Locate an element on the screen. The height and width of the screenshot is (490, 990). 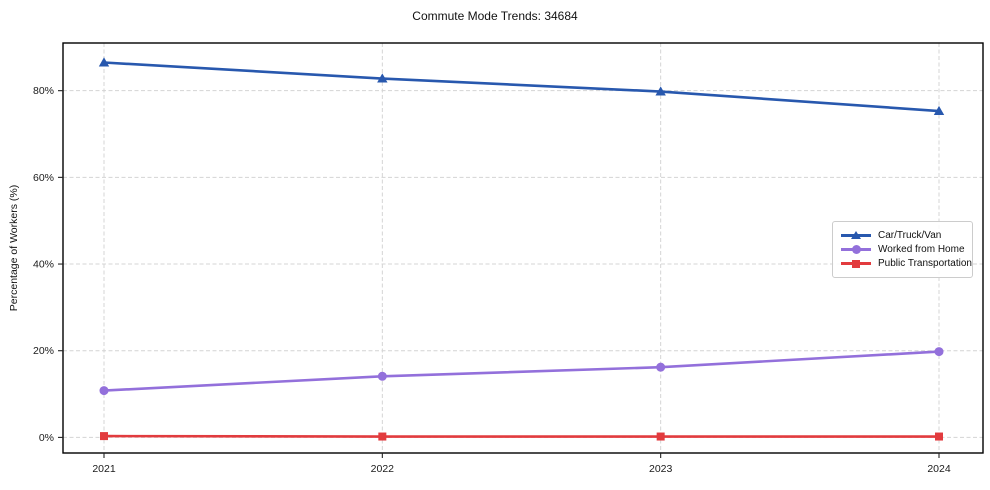
y-tick-label: 0% is located at coordinates (46, 438).